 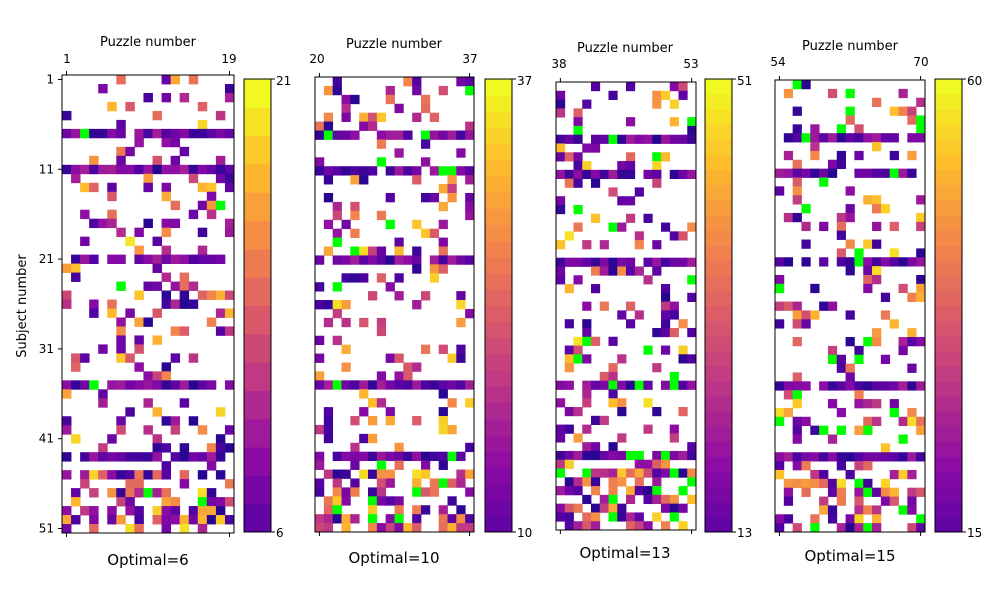 What do you see at coordinates (524, 81) in the screenshot?
I see `colorbar-max-label: 37` at bounding box center [524, 81].